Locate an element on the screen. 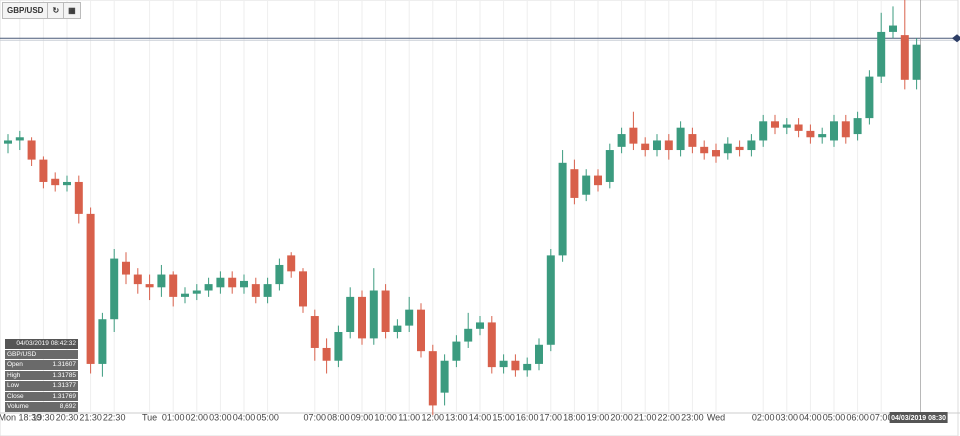 The image size is (960, 436). refresh-button: ↻ is located at coordinates (56, 10).